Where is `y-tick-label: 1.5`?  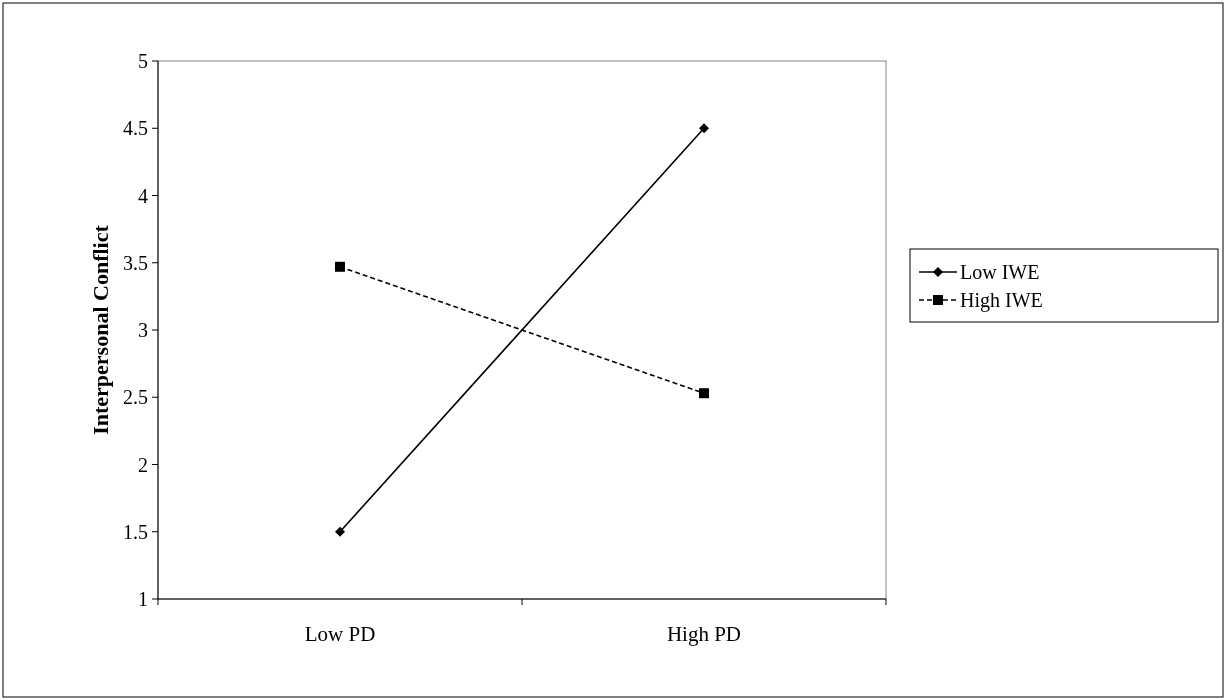
y-tick-label: 1.5 is located at coordinates (135, 531).